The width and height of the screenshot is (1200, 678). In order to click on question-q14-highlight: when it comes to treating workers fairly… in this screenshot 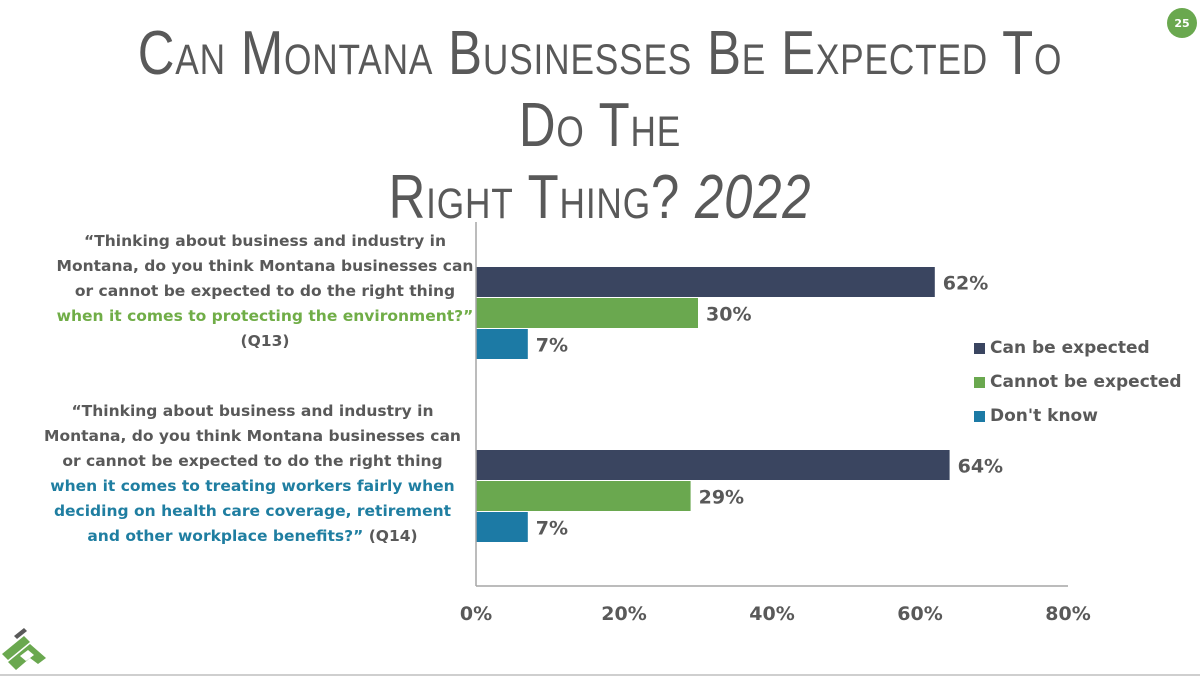, I will do `click(252, 511)`.